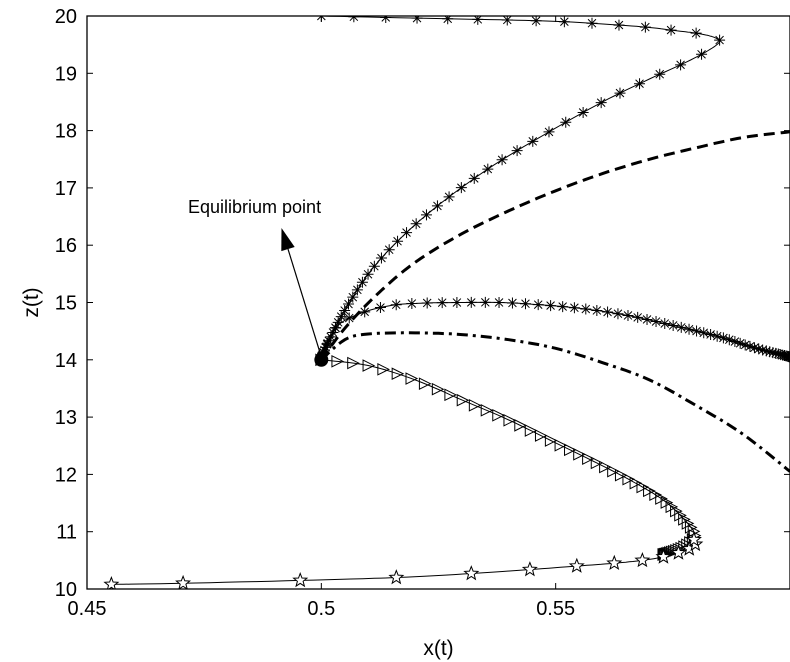 The image size is (790, 662). Describe the element at coordinates (66, 132) in the screenshot. I see `y-tick-label: 18` at that location.